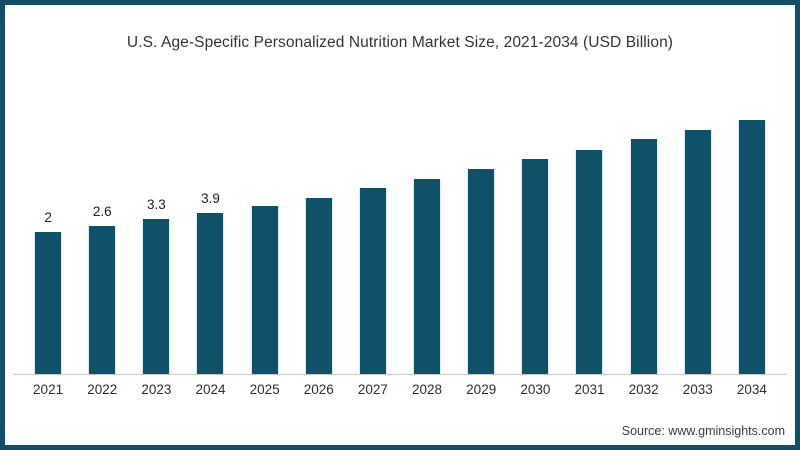 This screenshot has width=800, height=450. What do you see at coordinates (535, 389) in the screenshot?
I see `x-axis-label: 2030` at bounding box center [535, 389].